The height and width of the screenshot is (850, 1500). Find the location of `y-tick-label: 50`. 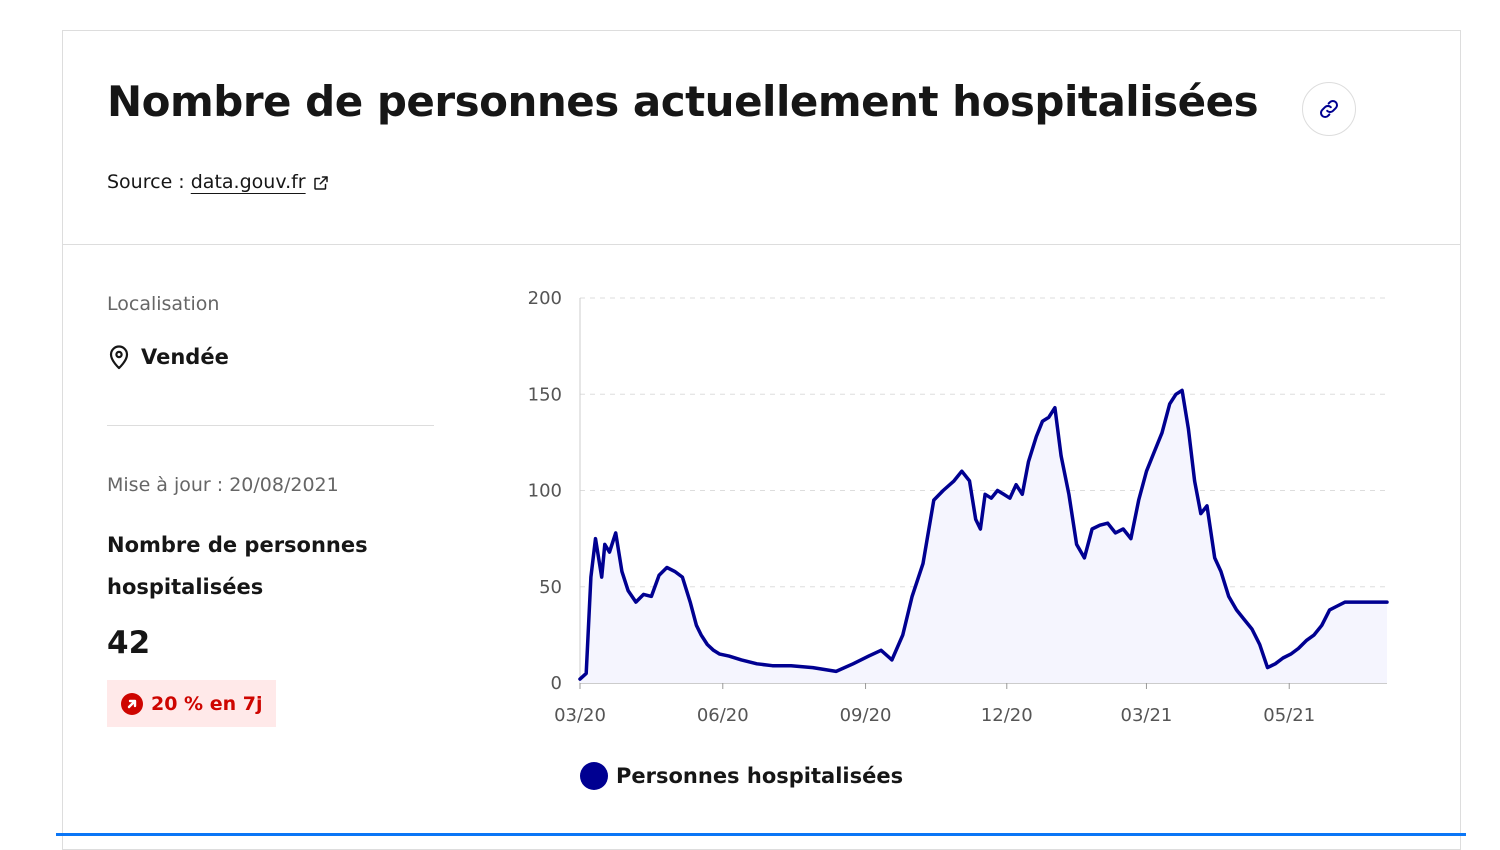

y-tick-label: 50 is located at coordinates (550, 587).